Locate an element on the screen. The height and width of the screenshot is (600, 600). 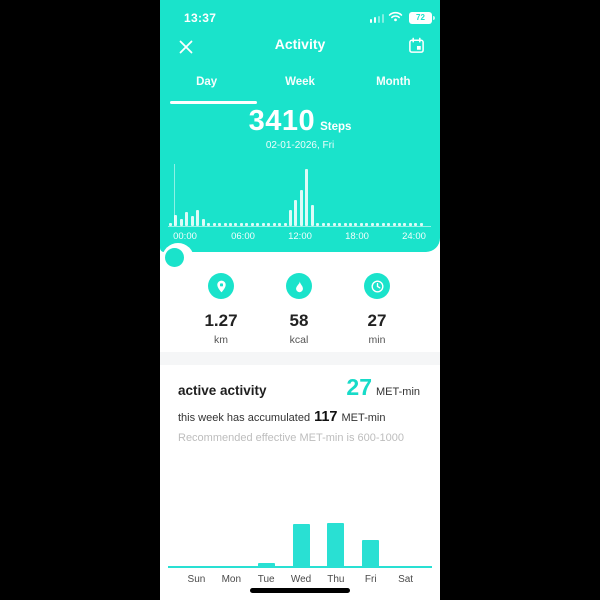
calendar-icon is located at coordinates (416, 45).